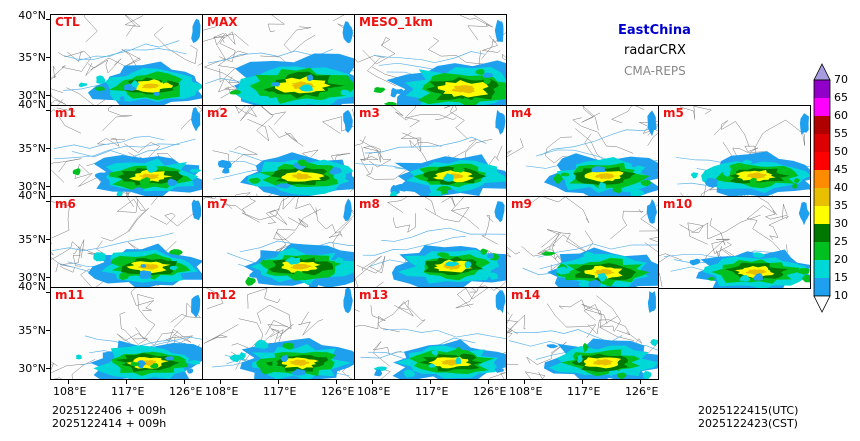 This screenshot has height=441, width=860. What do you see at coordinates (748, 410) in the screenshot?
I see `valid-time-utc: 2025122415(UTC)` at bounding box center [748, 410].